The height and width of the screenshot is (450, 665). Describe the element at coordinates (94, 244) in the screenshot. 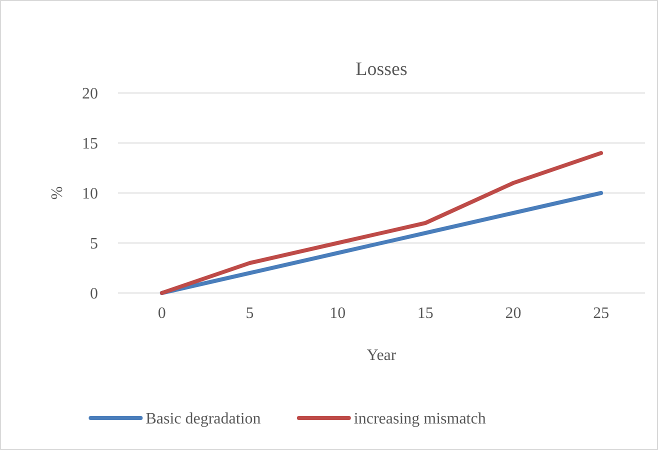

I see `y-tick-label: 5` at that location.